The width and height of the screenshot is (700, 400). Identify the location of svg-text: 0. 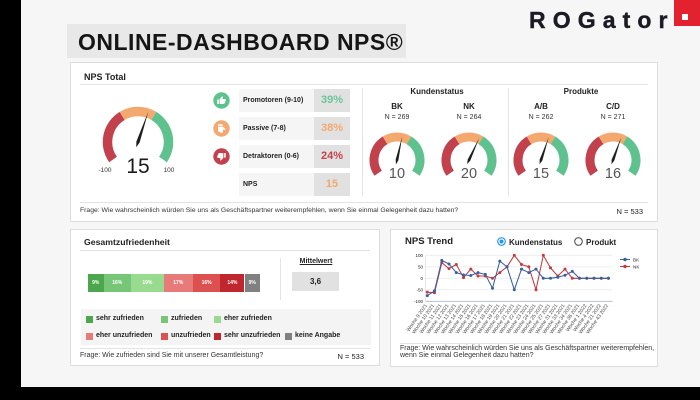
(421, 278).